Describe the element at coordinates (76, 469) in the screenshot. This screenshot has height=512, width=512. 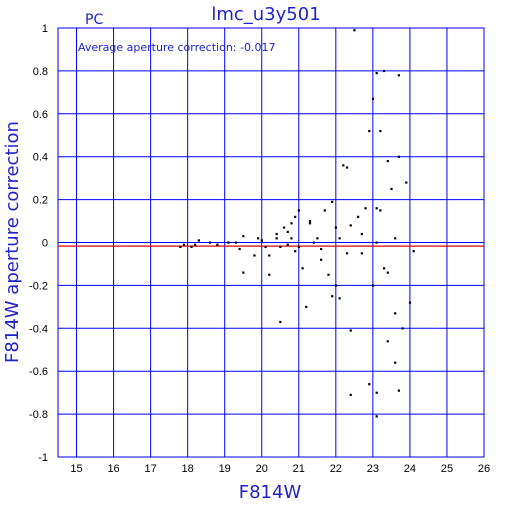
I see `x-tick-label: 15` at that location.